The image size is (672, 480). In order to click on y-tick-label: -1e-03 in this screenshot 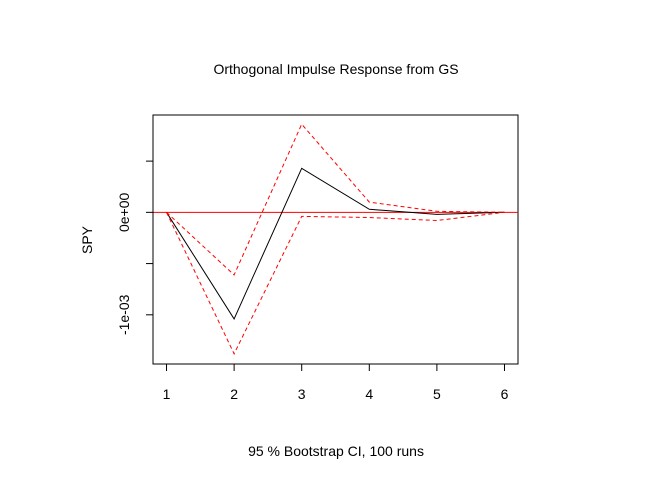, I will do `click(124, 314)`.